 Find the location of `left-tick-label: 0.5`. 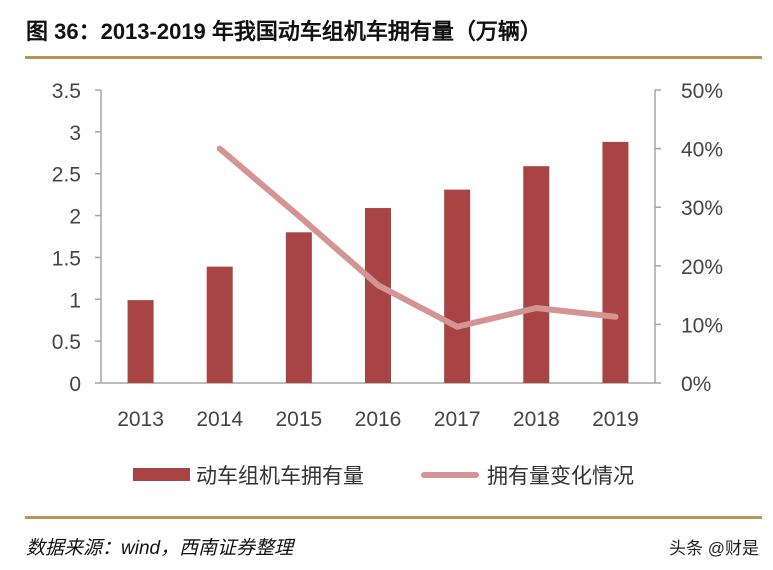

left-tick-label: 0.5 is located at coordinates (66, 342).